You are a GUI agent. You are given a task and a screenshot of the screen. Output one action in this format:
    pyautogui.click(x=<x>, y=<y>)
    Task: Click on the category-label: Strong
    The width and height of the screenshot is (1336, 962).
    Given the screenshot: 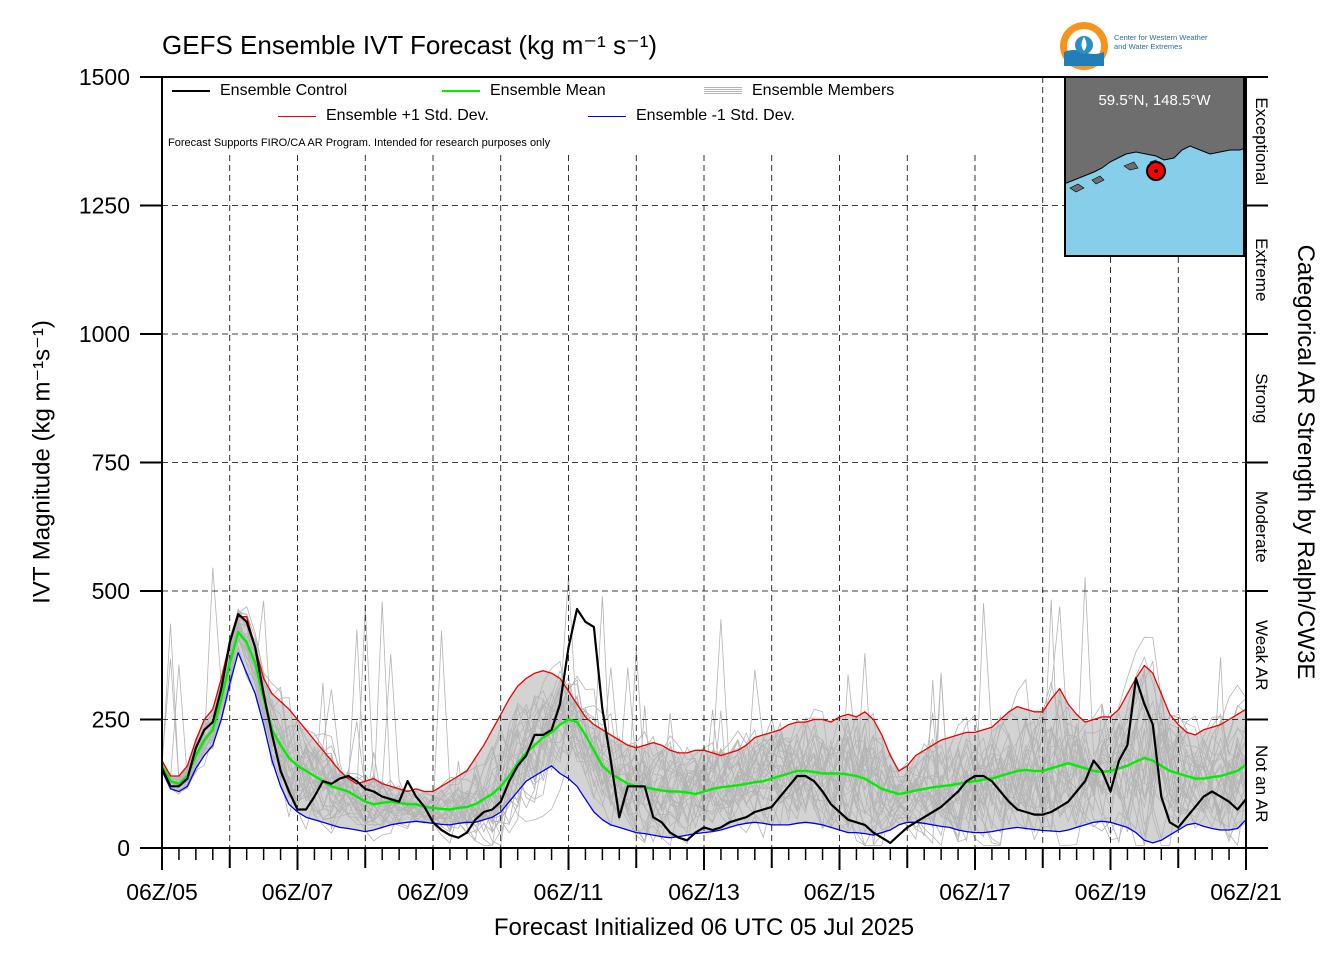 What is the action you would take?
    pyautogui.click(x=1261, y=398)
    